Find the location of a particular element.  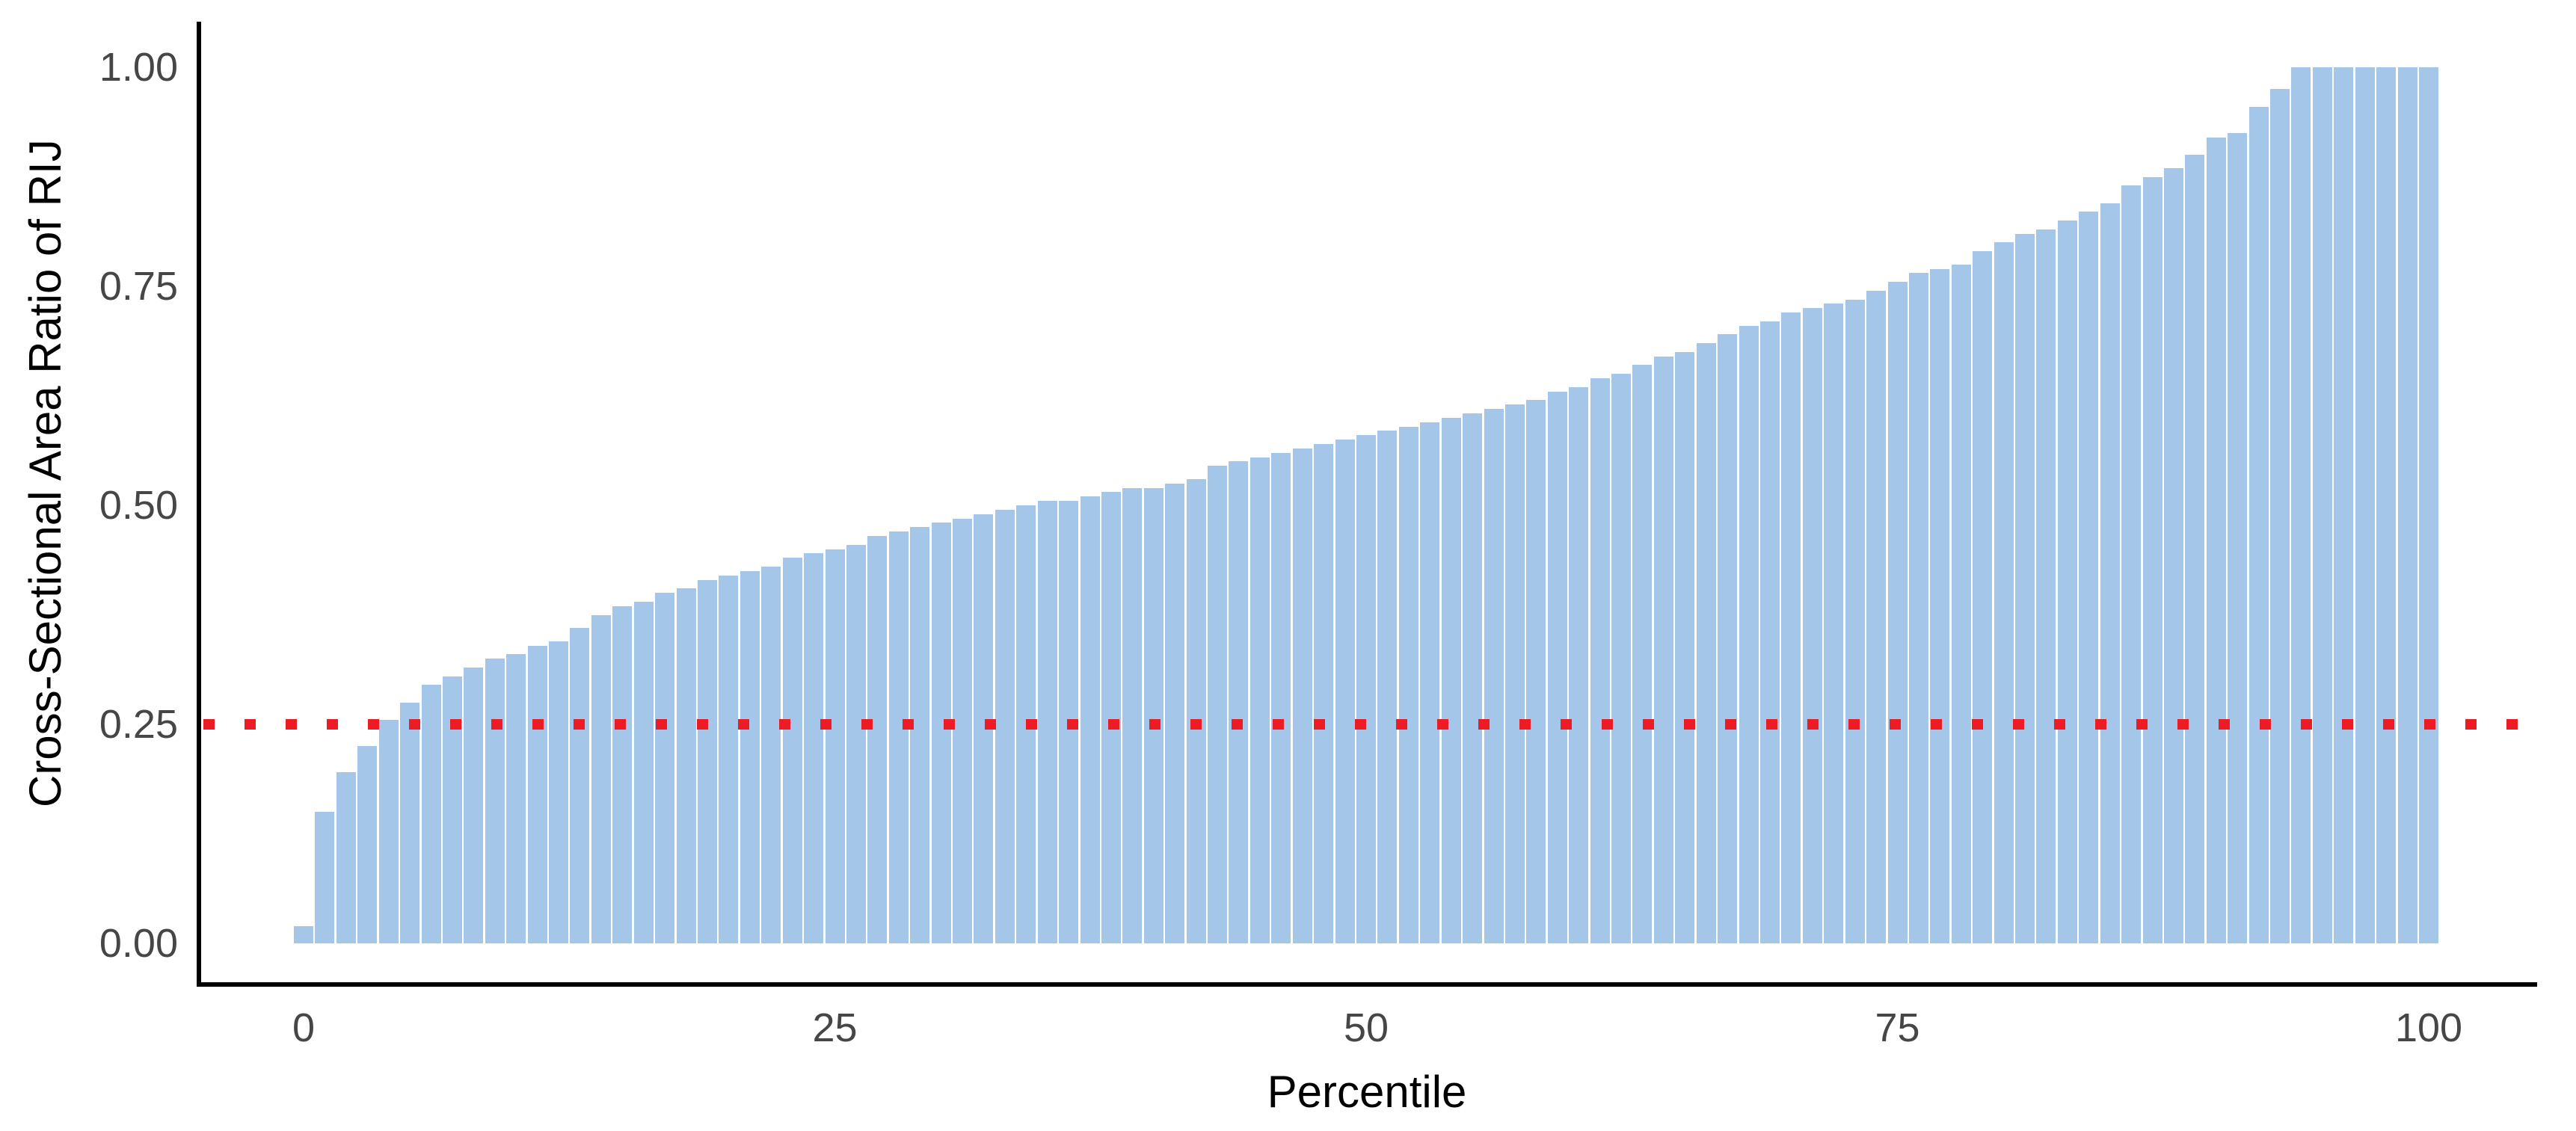

x-tick-label: 100 is located at coordinates (2428, 1027).